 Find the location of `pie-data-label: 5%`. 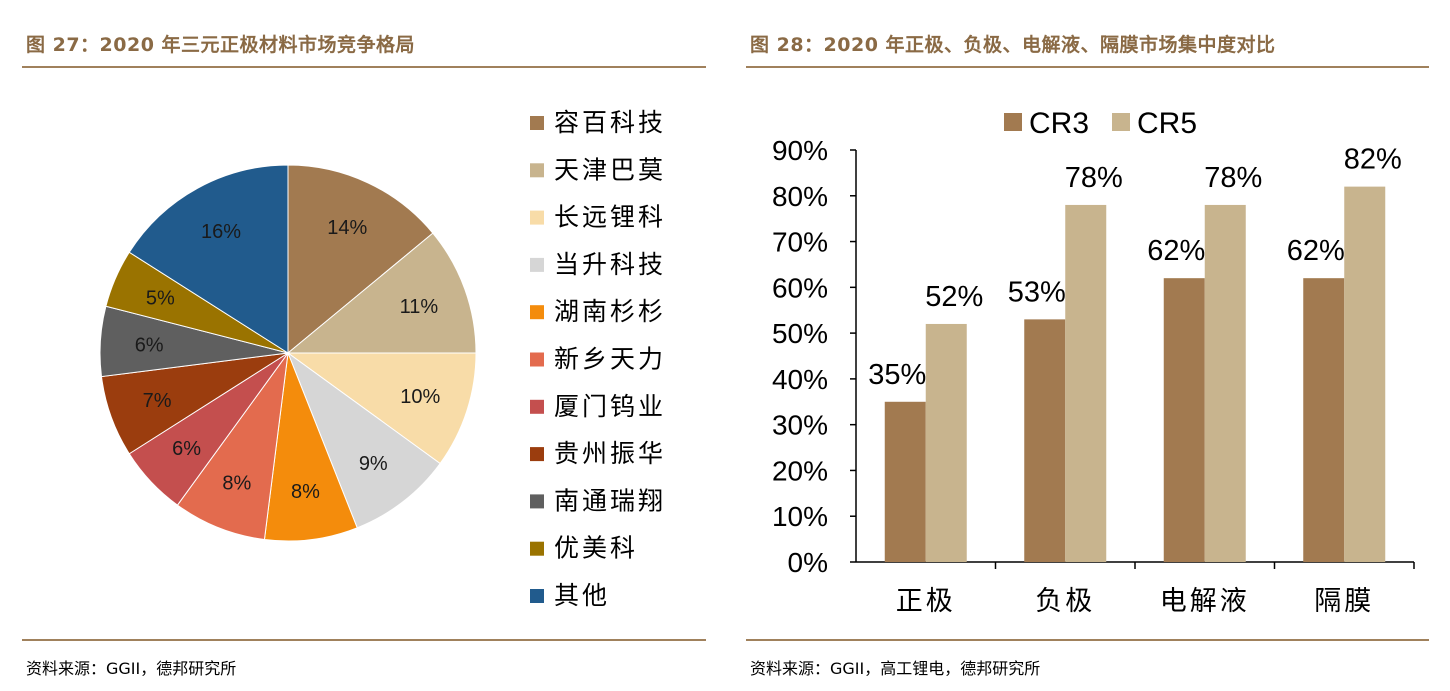

pie-data-label: 5% is located at coordinates (160, 299).